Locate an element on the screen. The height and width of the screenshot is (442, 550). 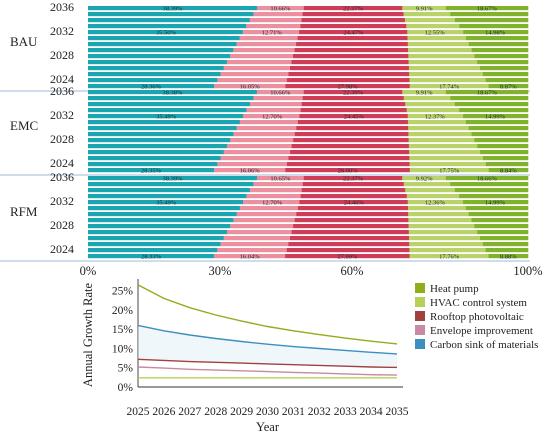
y-tick-label: 20% is located at coordinates (123, 311).